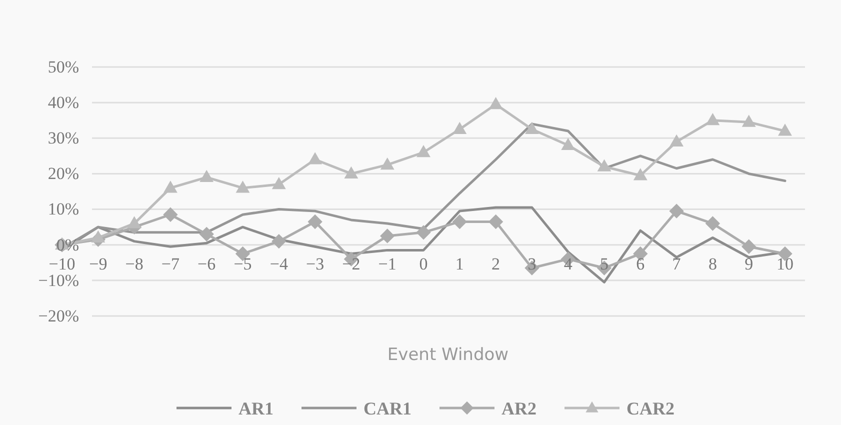  I want to click on x-tick-label: 0, so click(423, 264).